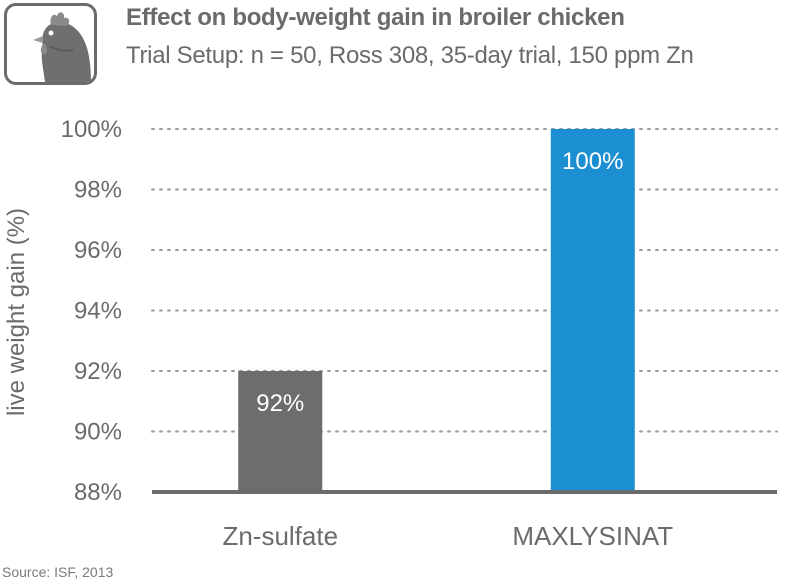 The width and height of the screenshot is (800, 585). What do you see at coordinates (280, 431) in the screenshot?
I see `bar-zn-sulfate` at bounding box center [280, 431].